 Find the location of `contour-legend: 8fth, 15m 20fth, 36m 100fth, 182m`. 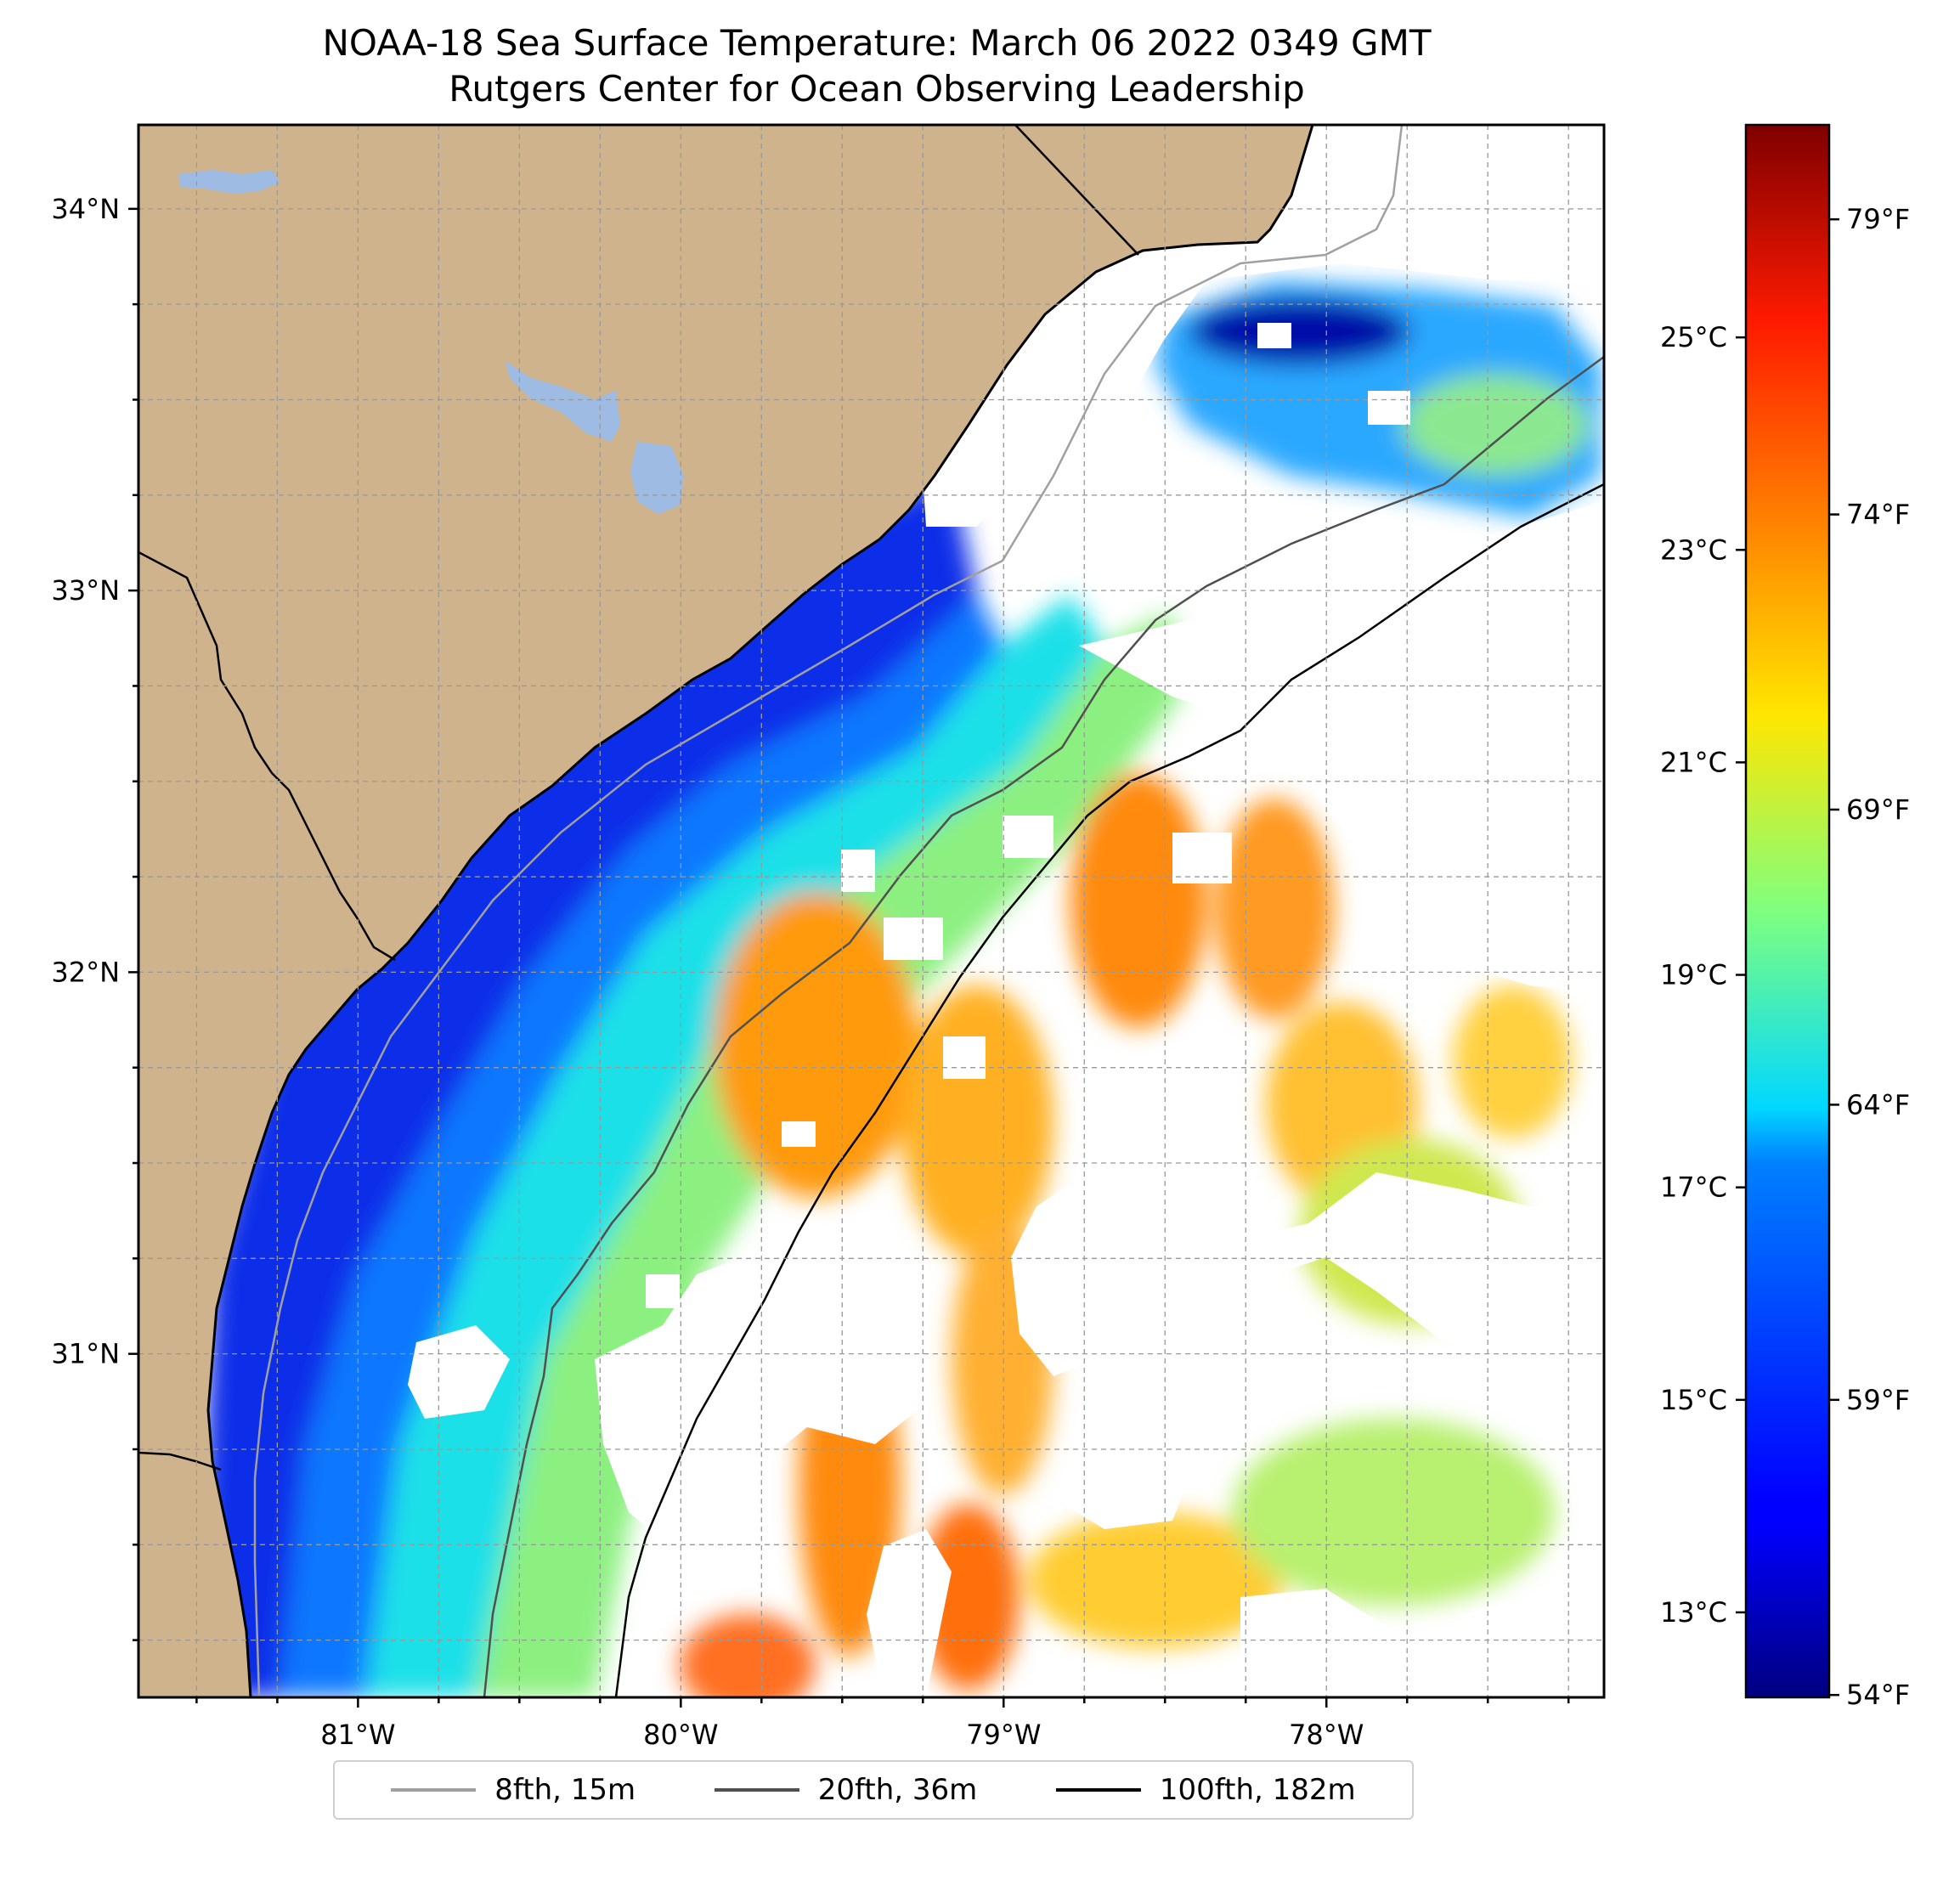

contour-legend: 8fth, 15m 20fth, 36m 100fth, 182m is located at coordinates (874, 1790).